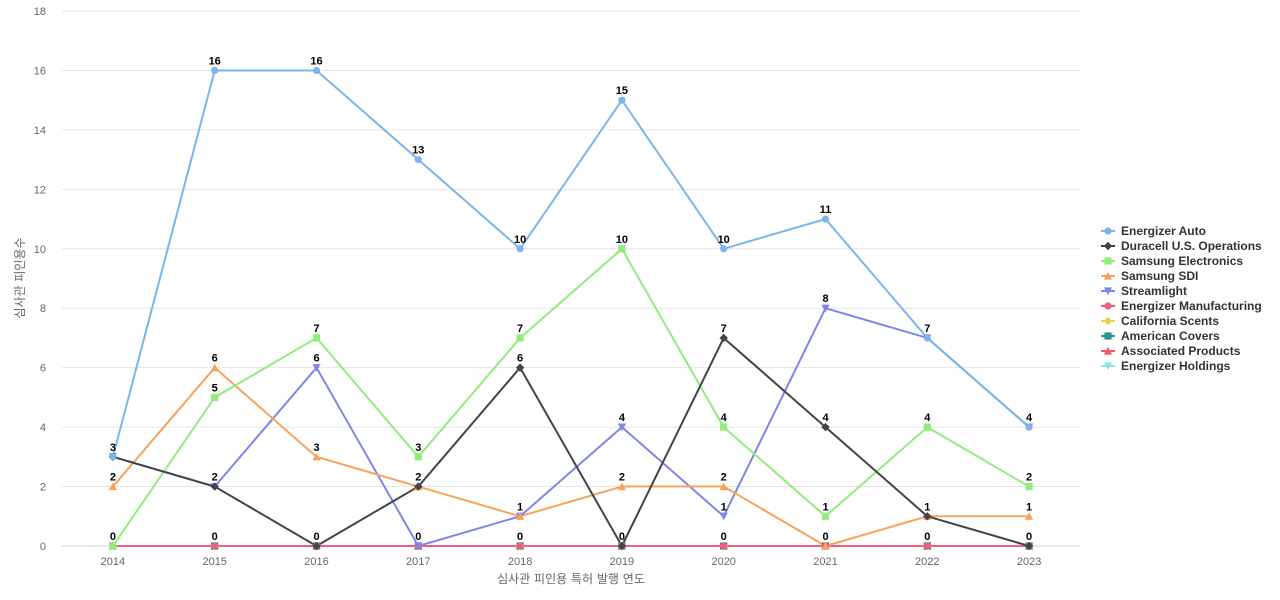 This screenshot has height=600, width=1280. What do you see at coordinates (1191, 306) in the screenshot?
I see `legend-label: Energizer Manufacturing` at bounding box center [1191, 306].